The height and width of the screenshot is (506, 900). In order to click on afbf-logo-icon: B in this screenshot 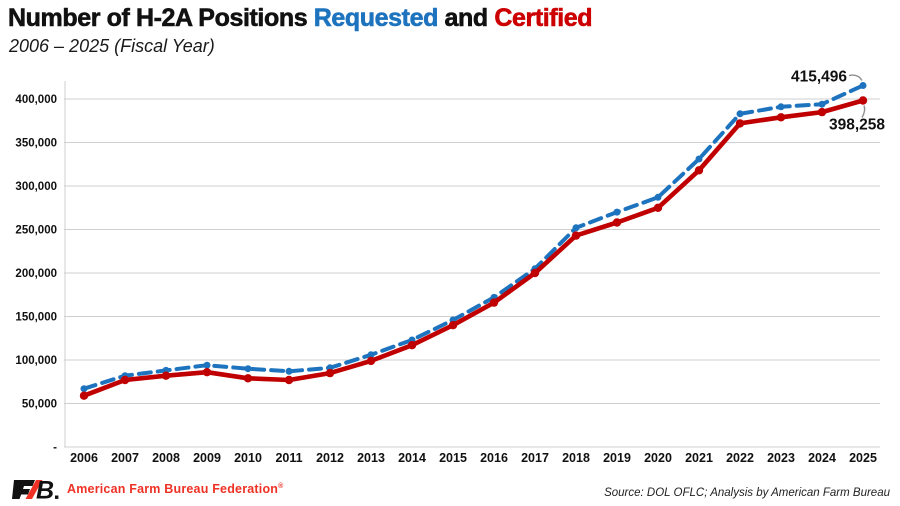, I will do `click(35, 489)`.